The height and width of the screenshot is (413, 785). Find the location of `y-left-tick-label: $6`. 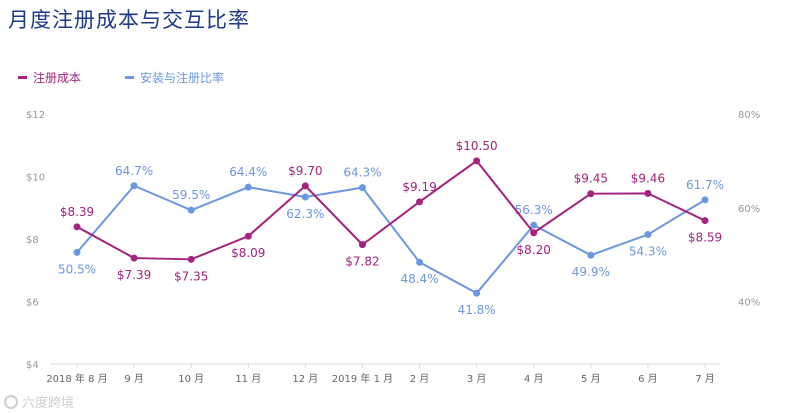

y-left-tick-label: $6 is located at coordinates (32, 303).